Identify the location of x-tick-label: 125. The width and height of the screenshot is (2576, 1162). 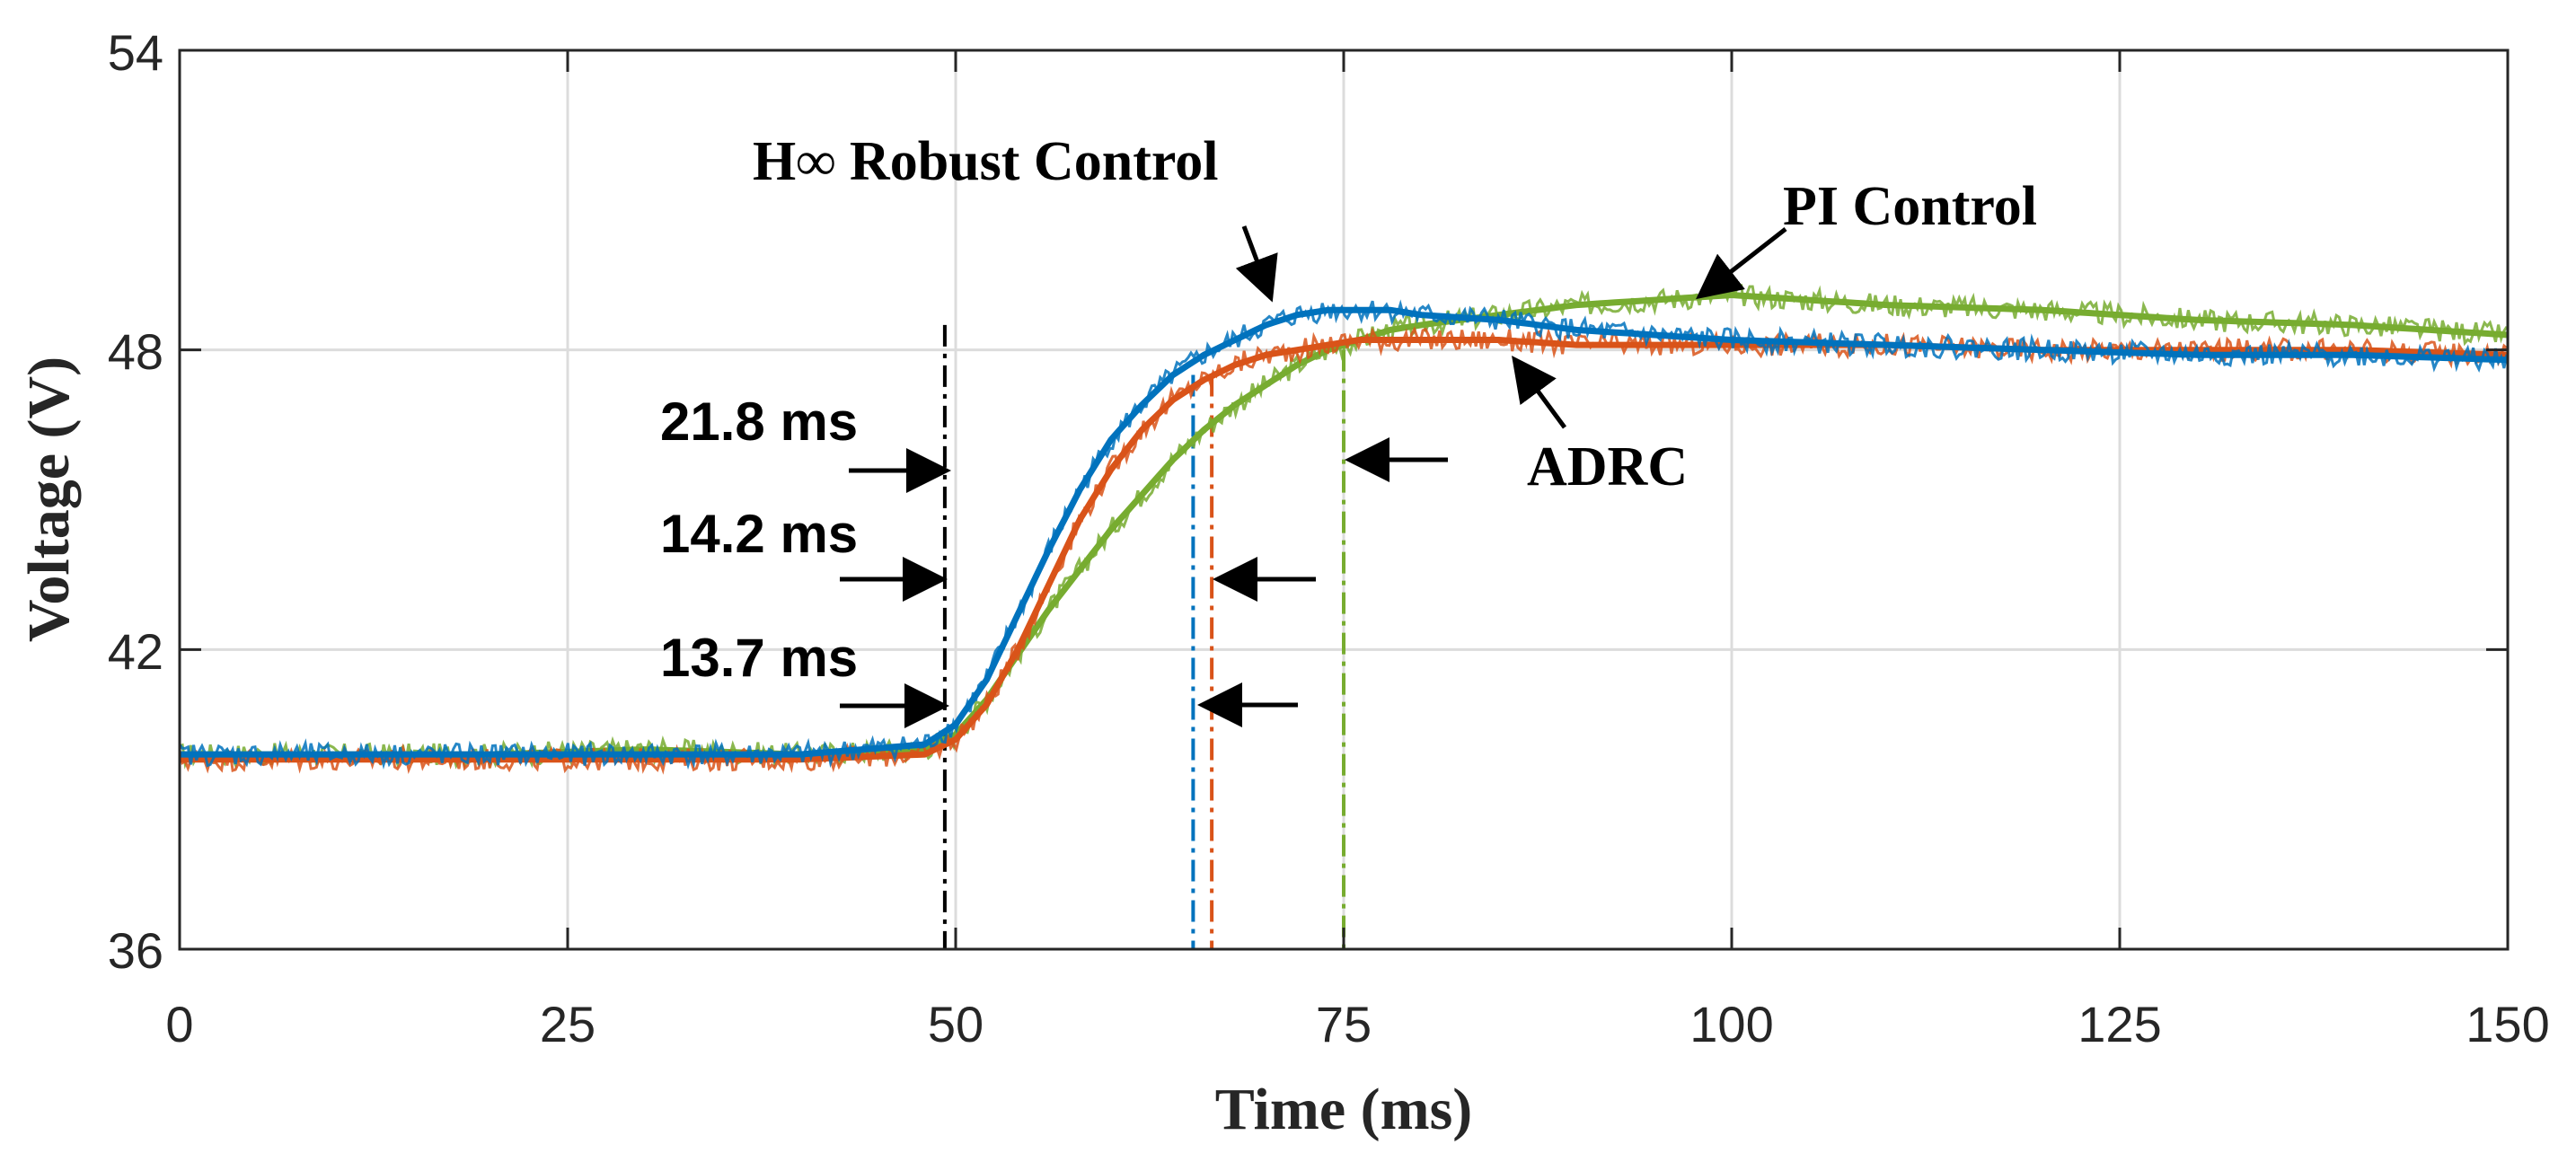
(2119, 1024).